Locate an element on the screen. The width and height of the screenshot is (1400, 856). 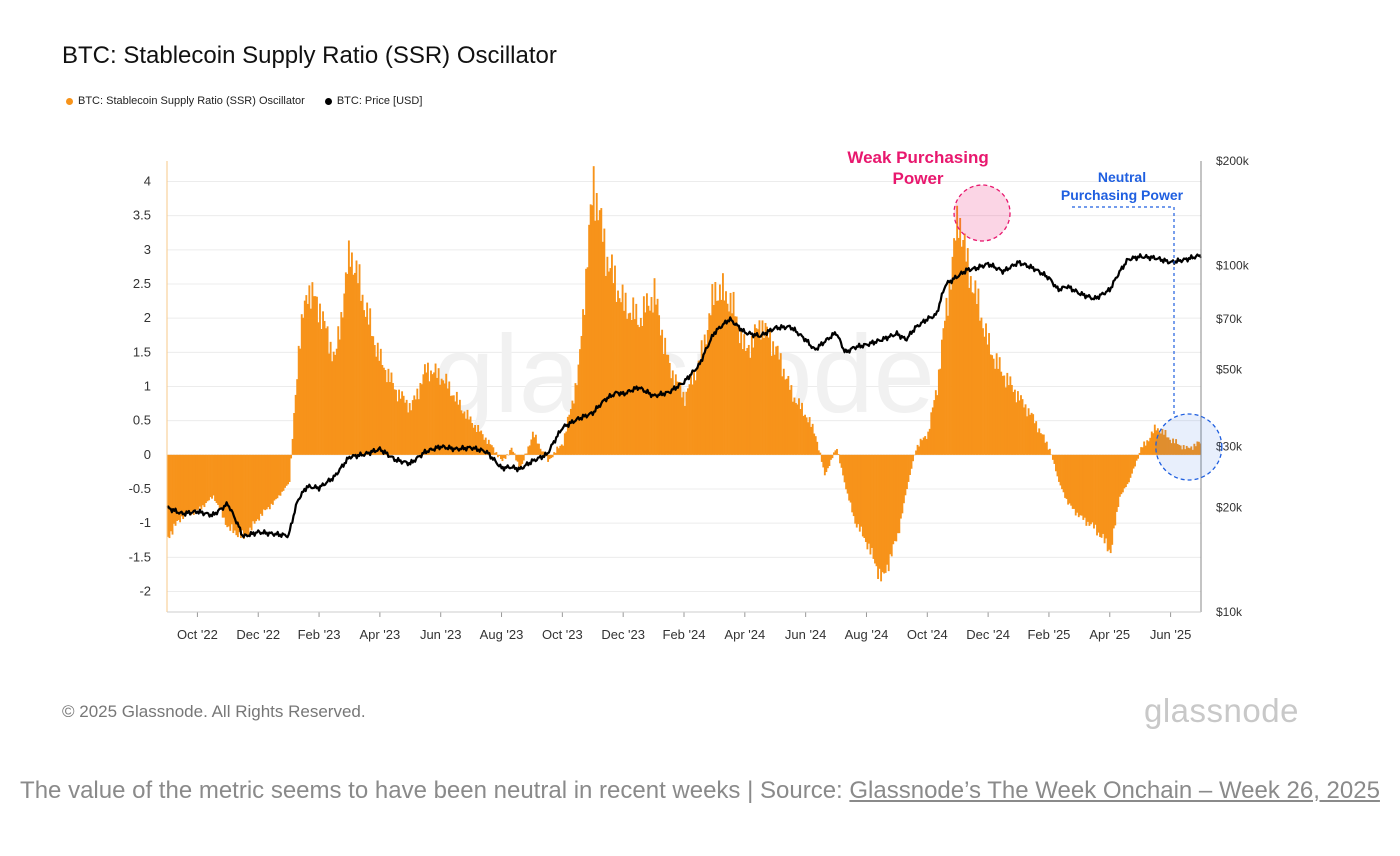
y-right-tick-label: $20k is located at coordinates (1229, 508).